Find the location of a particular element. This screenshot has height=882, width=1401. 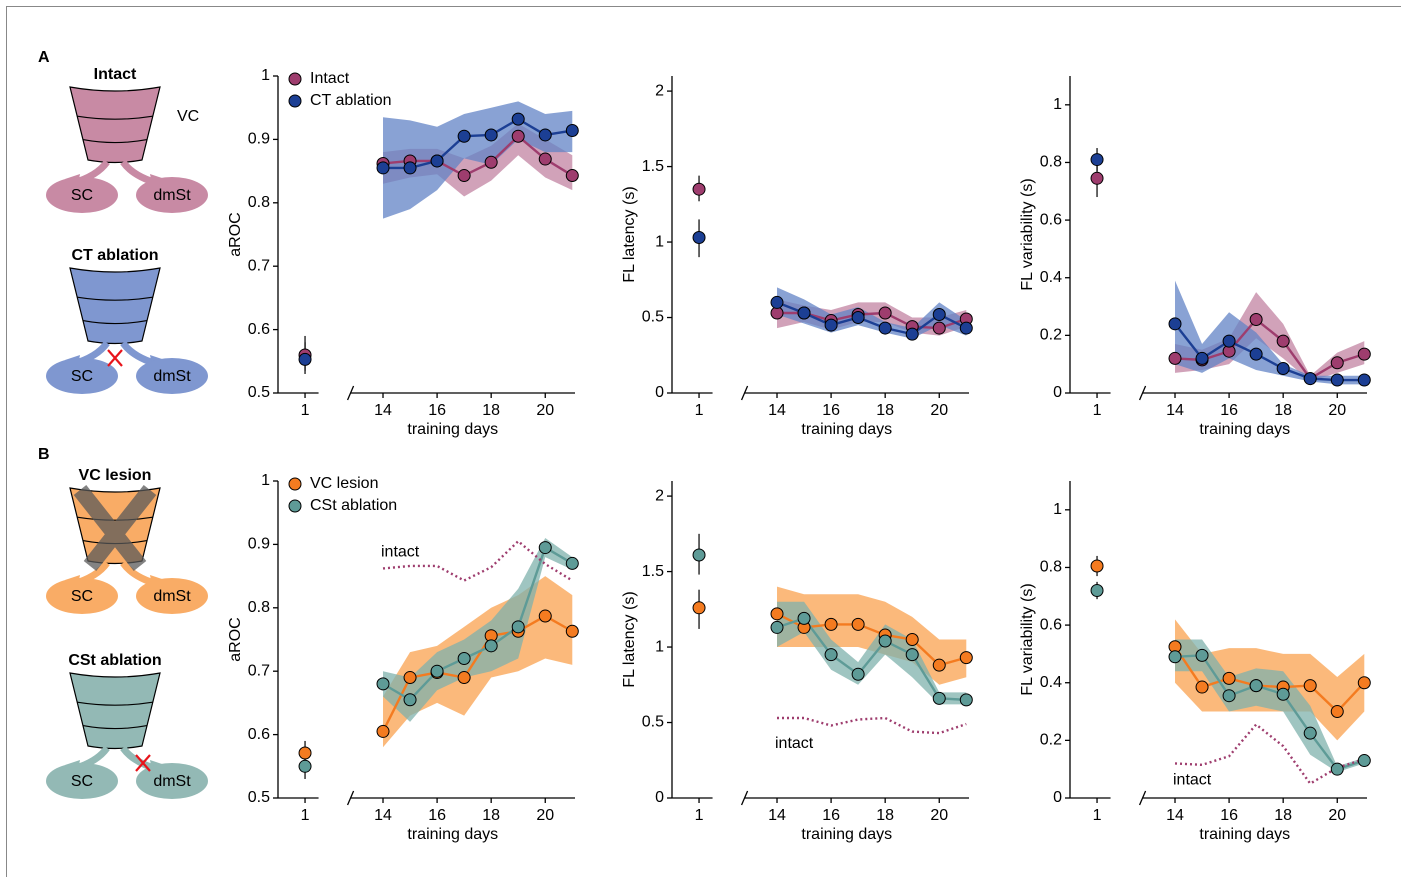

schematic-title: CSt ablation is located at coordinates (114, 660).